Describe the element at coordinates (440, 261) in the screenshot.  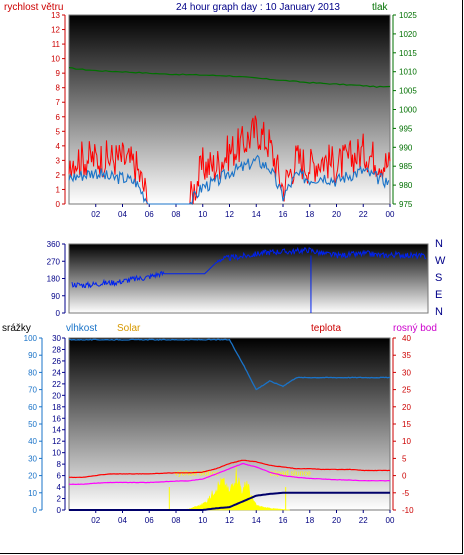
I see `compass-label: W` at that location.